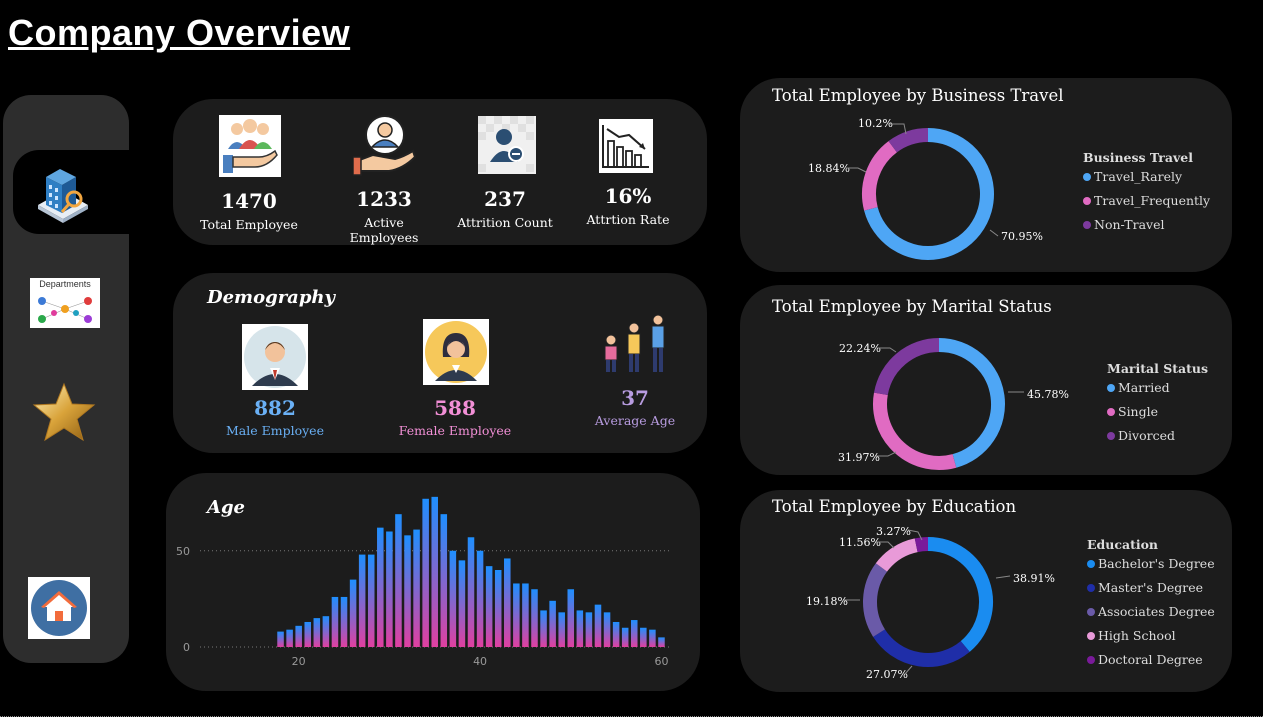 The height and width of the screenshot is (717, 1263). I want to click on legend-item: Married, so click(1157, 387).